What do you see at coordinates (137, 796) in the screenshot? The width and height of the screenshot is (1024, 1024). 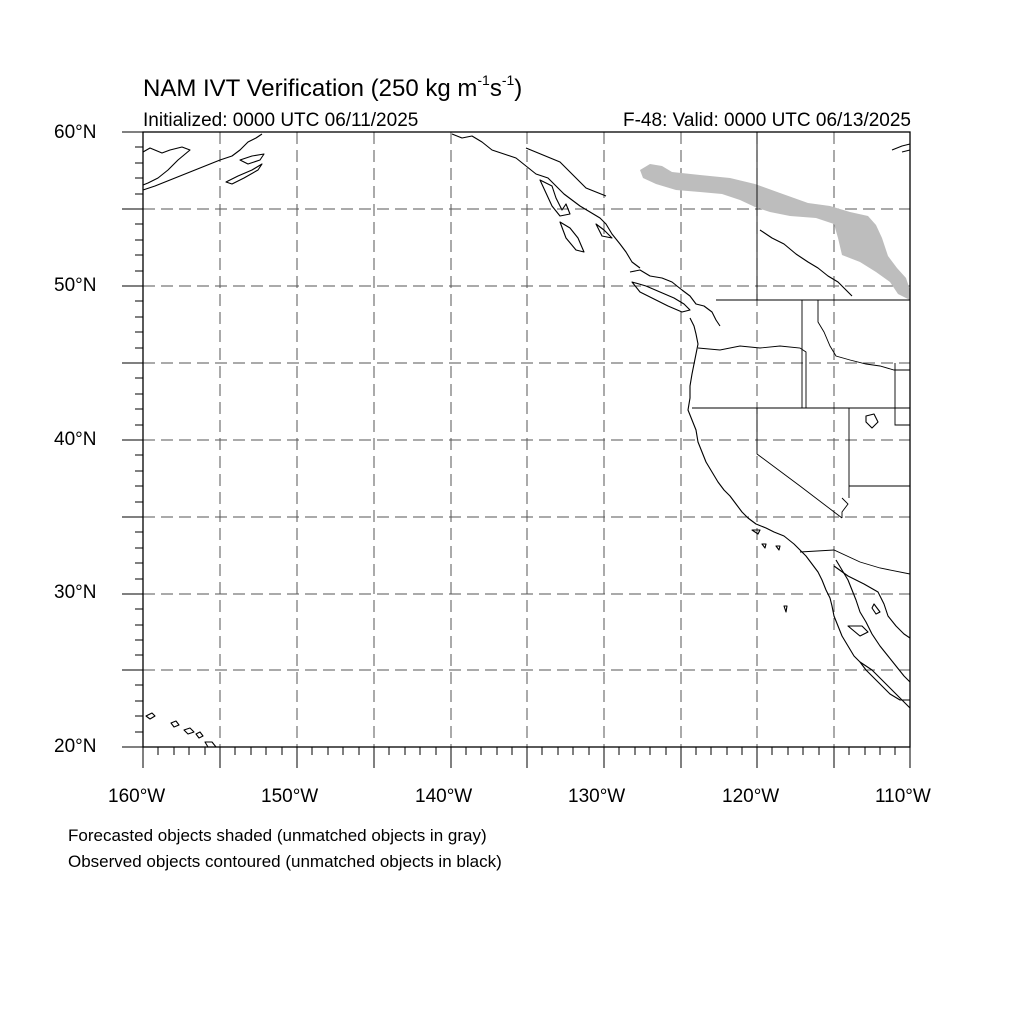 I see `lon-label-160w: 160°W` at bounding box center [137, 796].